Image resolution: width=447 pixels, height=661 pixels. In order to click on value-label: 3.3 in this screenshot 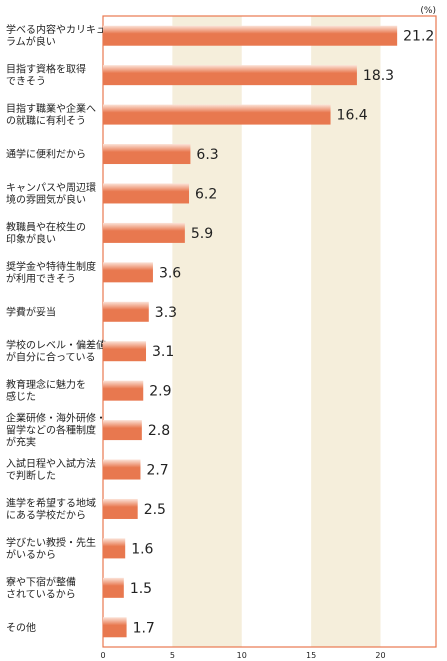, I will do `click(166, 313)`.